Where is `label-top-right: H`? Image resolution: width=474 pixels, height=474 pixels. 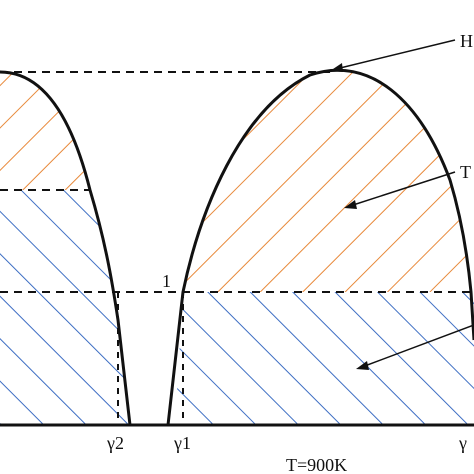
label-top-right: H is located at coordinates (466, 41).